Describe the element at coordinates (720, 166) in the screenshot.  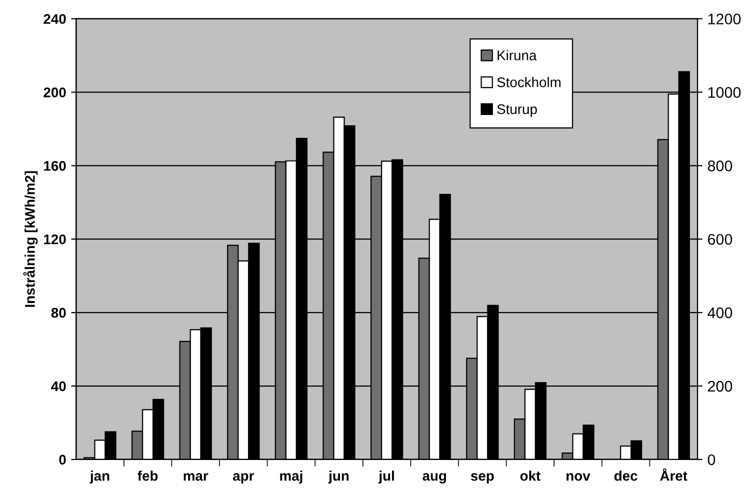
I see `y2-tick-label: 800` at that location.